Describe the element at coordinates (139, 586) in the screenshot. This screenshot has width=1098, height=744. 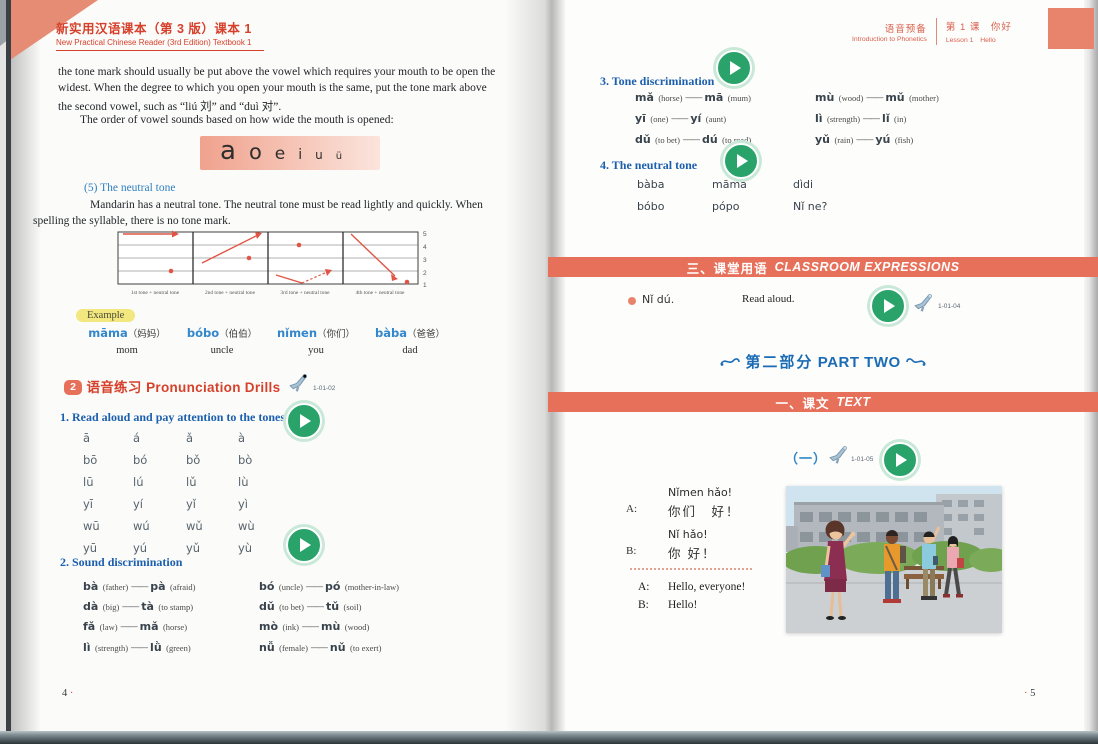
I see `sound-pair: bà (father) —— pà (afraid)` at that location.